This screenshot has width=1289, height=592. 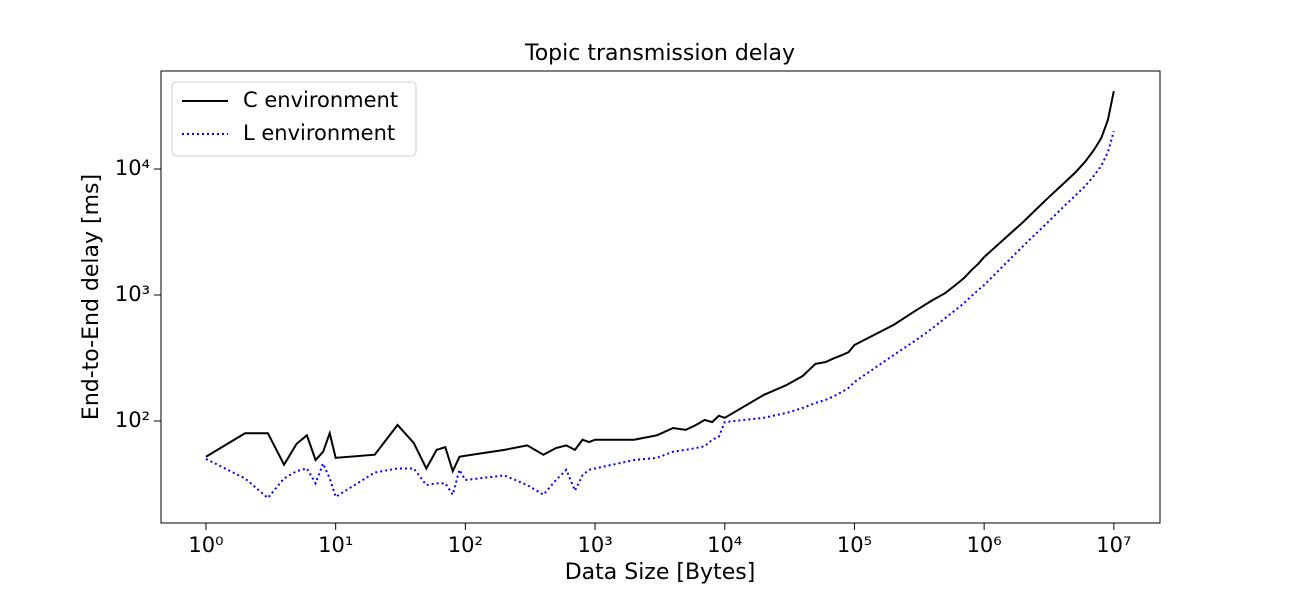 I want to click on x-tick-label: 10⁷, so click(x=1113, y=545).